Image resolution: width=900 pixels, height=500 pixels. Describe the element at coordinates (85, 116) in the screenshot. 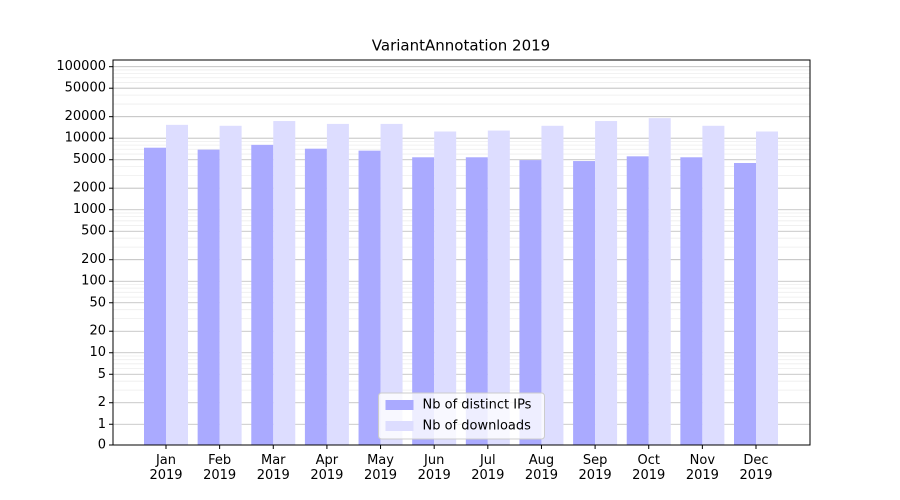

I see `y-tick-label: 20000` at that location.